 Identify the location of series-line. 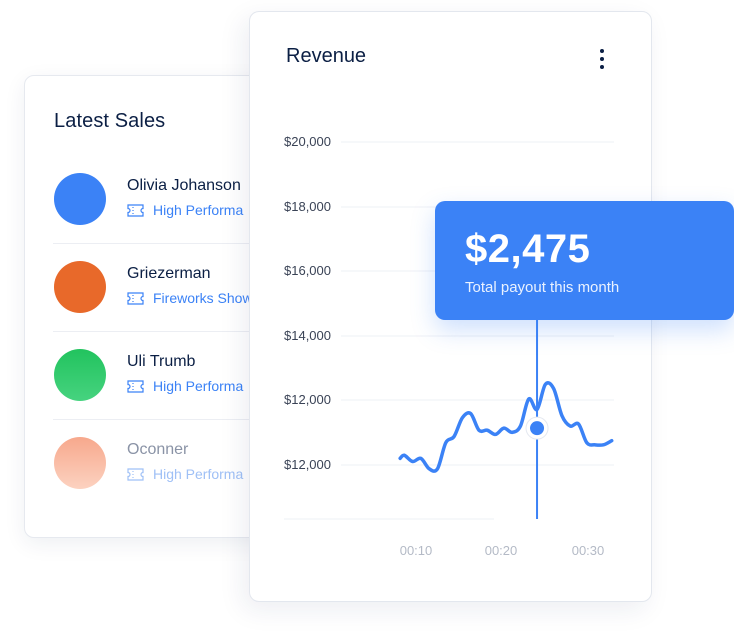
(506, 427).